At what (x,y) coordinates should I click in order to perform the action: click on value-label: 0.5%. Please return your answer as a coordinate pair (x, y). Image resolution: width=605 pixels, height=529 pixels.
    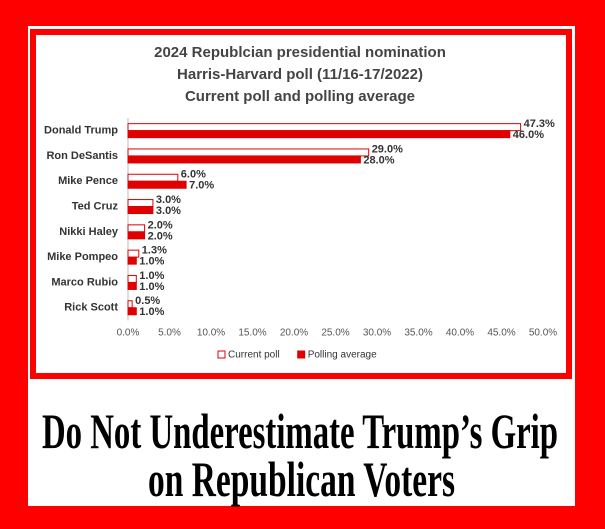
    Looking at the image, I should click on (147, 301).